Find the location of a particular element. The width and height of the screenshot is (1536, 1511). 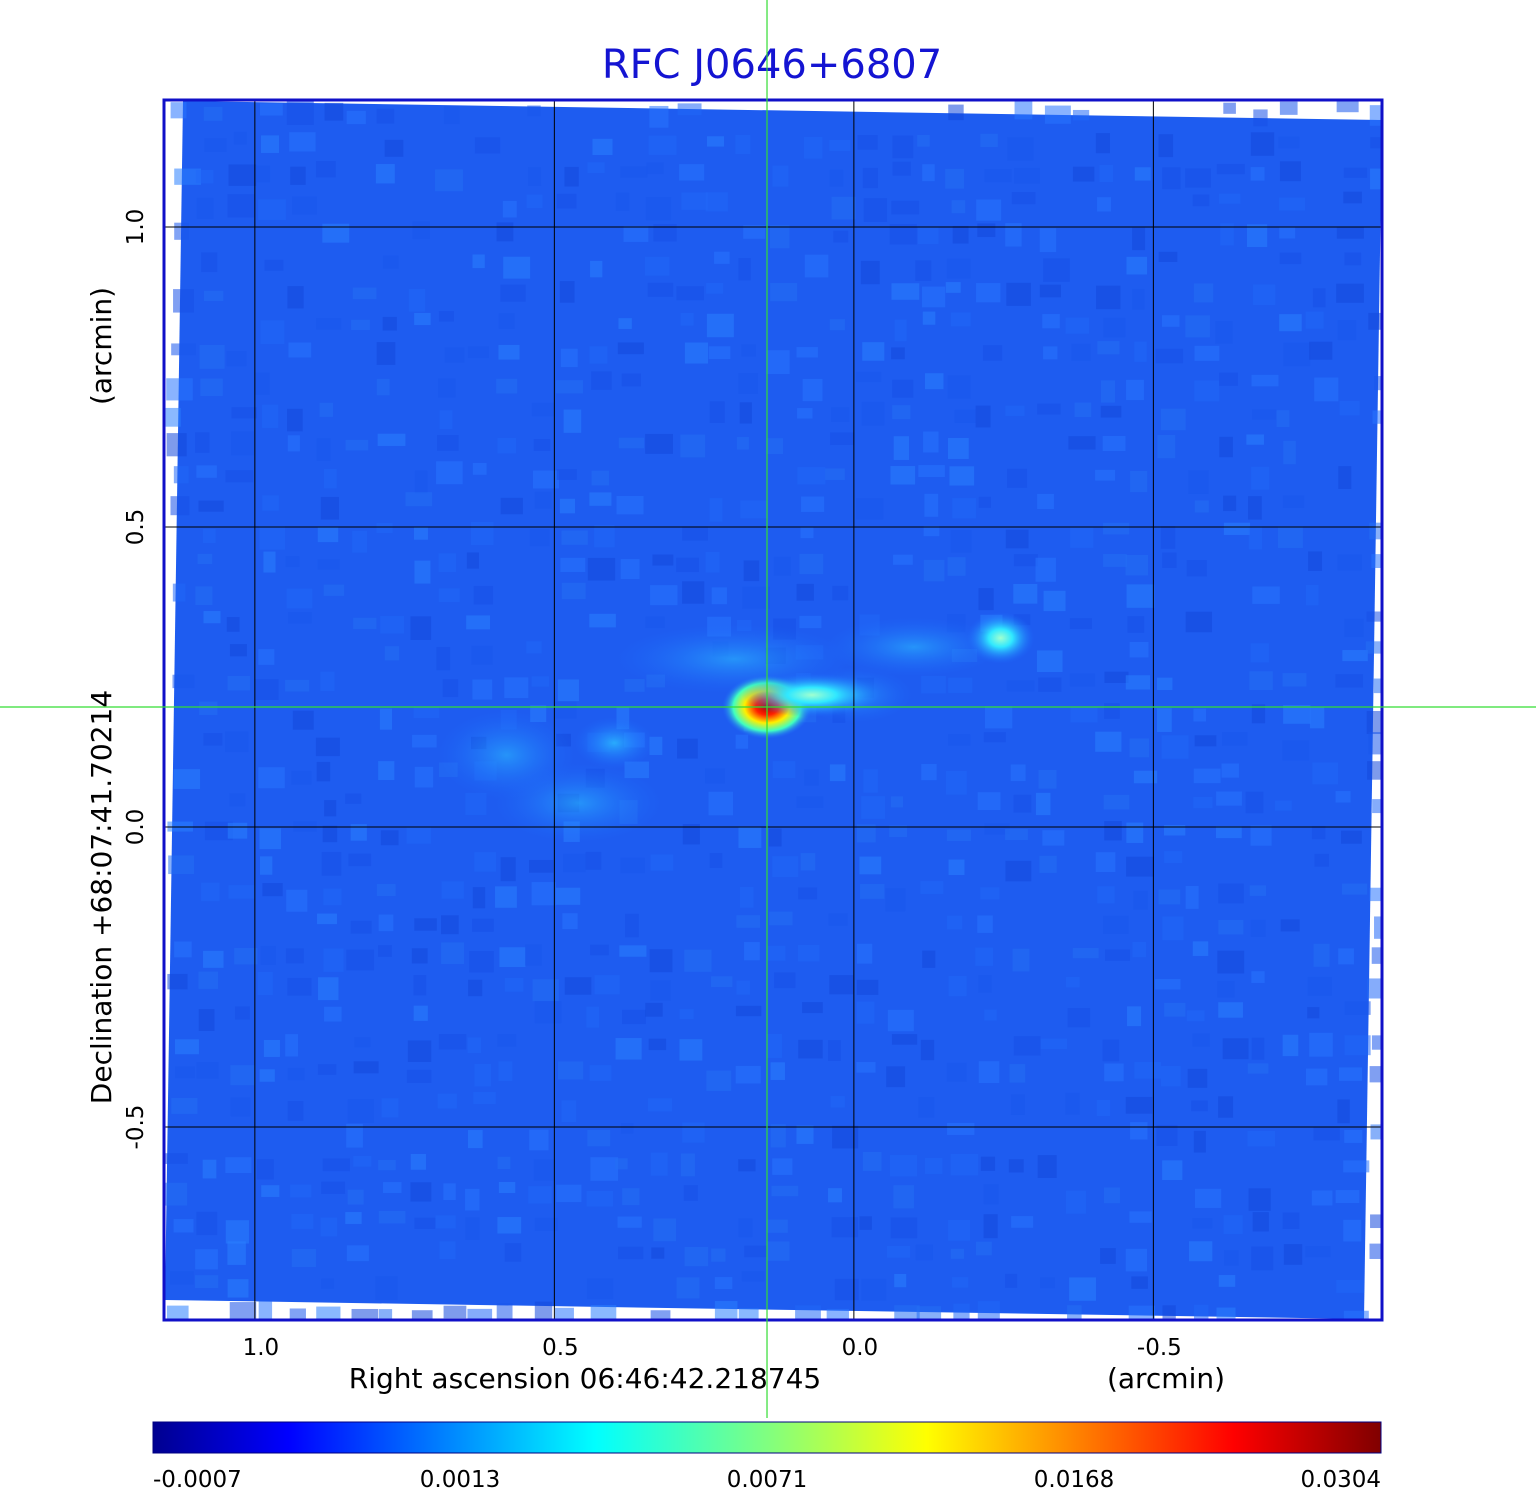

x-tick-label-3: -0.5 is located at coordinates (1159, 1348).